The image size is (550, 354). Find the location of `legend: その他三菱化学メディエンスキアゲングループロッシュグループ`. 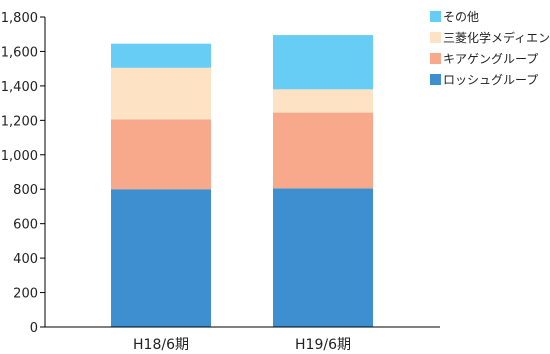

legend: その他三菱化学メディエンスキアゲングループロッシュグループ is located at coordinates (490, 48).